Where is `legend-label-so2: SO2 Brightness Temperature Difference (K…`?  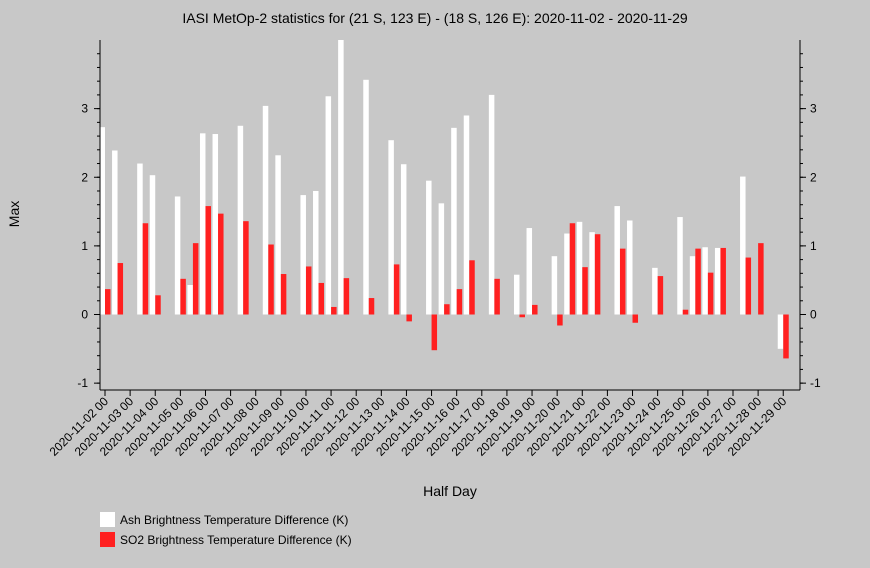
legend-label-so2: SO2 Brightness Temperature Difference (K… is located at coordinates (236, 540).